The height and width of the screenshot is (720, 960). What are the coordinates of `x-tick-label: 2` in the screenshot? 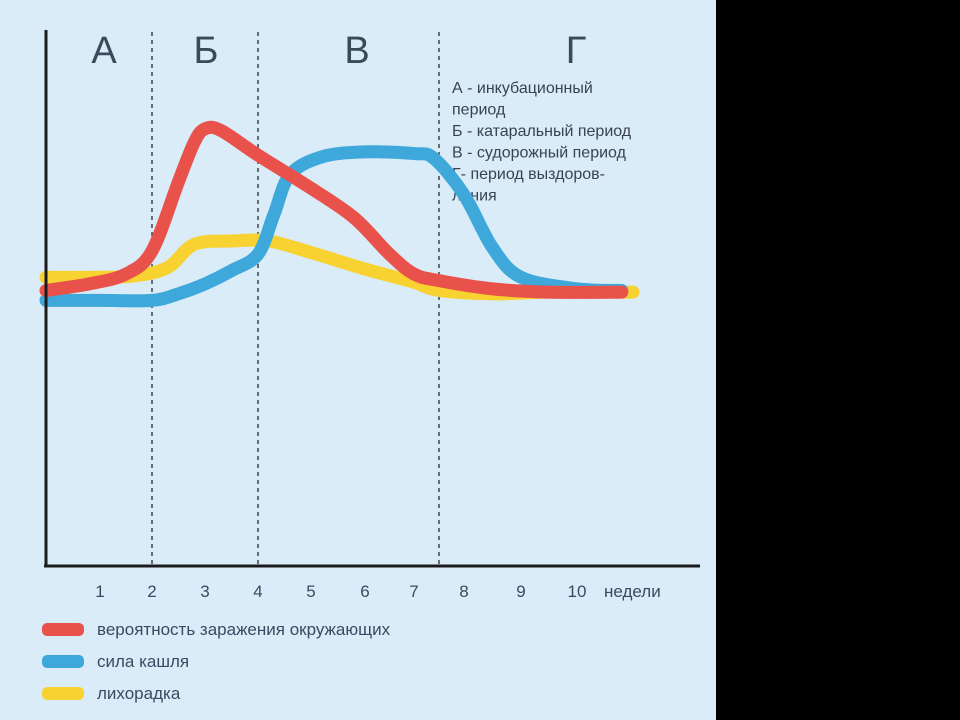 It's located at (151, 591).